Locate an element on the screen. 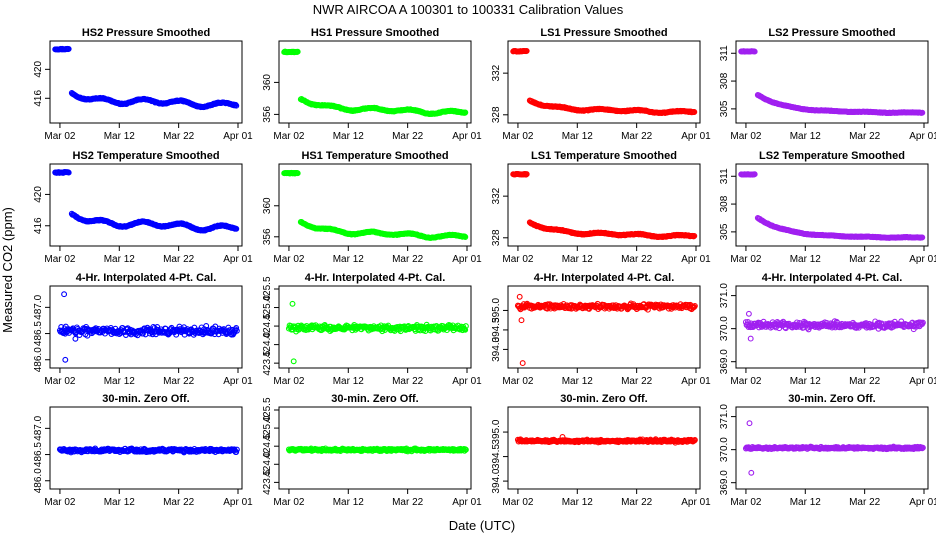 The height and width of the screenshot is (540, 936). y-tick-label: 395.0 is located at coordinates (496, 431).